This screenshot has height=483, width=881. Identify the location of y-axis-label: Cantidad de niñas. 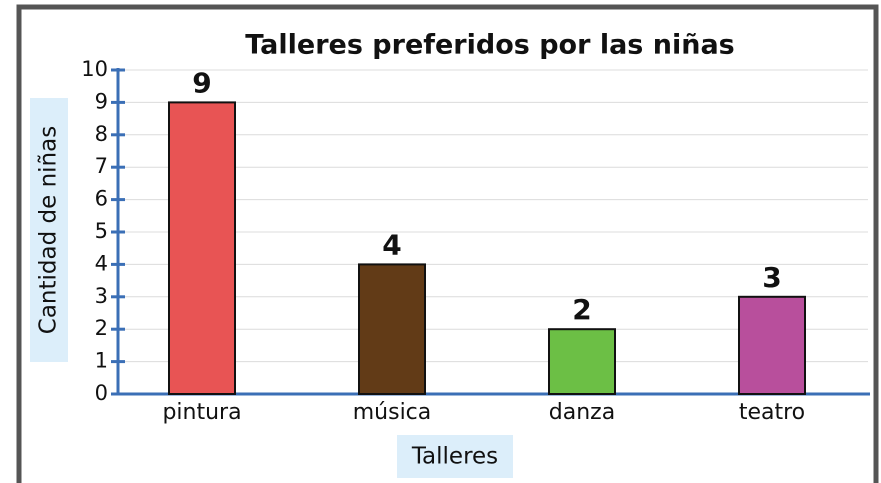
(49, 230).